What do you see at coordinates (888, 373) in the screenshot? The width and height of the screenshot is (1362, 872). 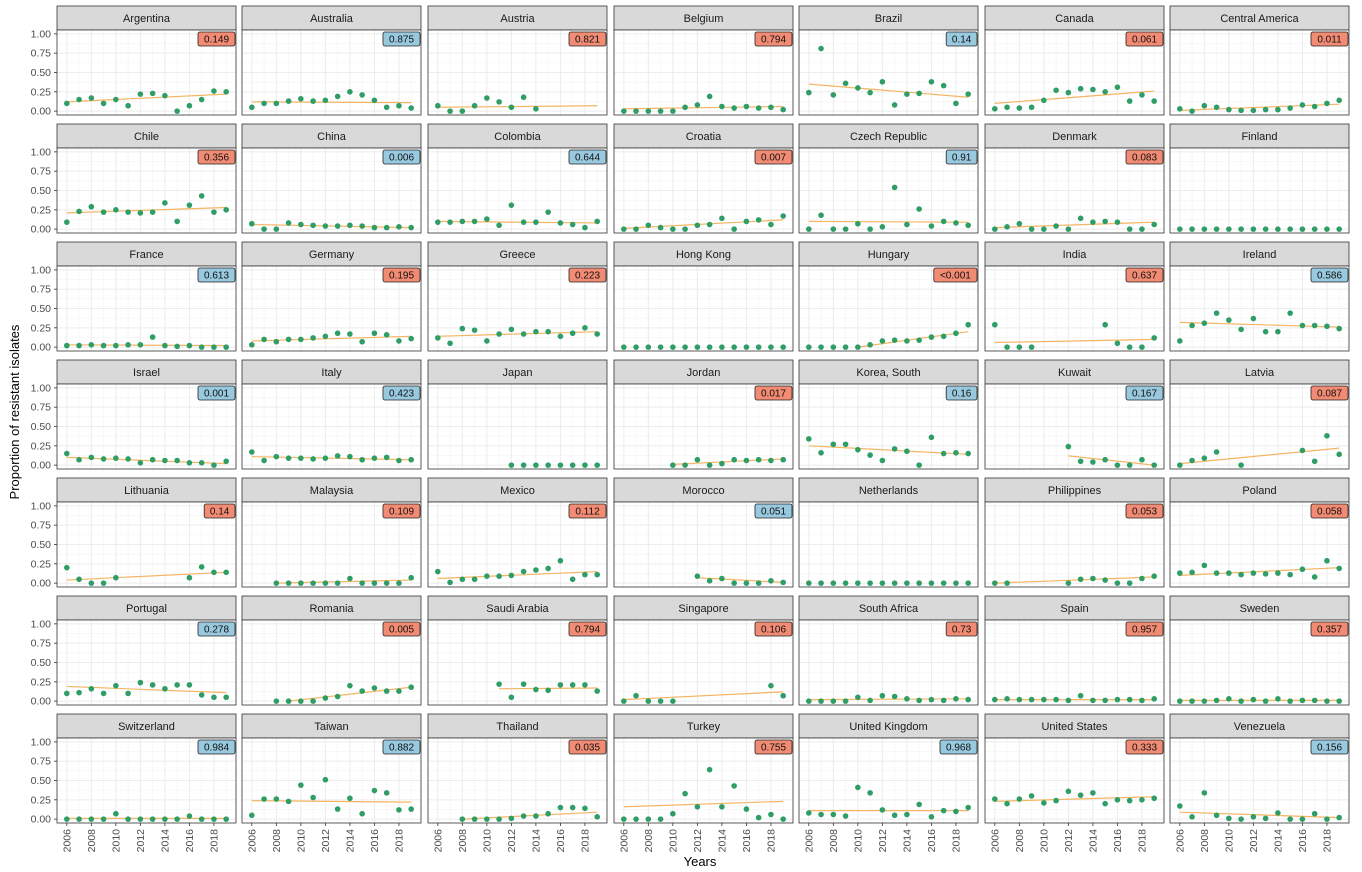 I see `facet-title: Korea, South` at bounding box center [888, 373].